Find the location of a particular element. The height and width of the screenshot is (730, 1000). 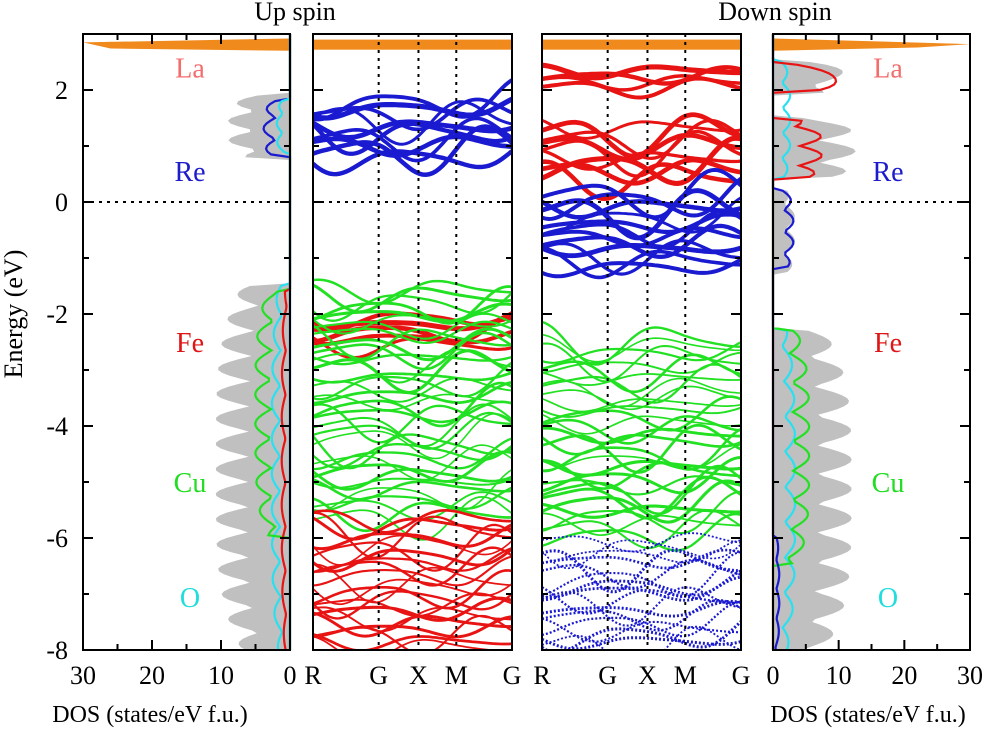

dos-total-up is located at coordinates (252, 342).